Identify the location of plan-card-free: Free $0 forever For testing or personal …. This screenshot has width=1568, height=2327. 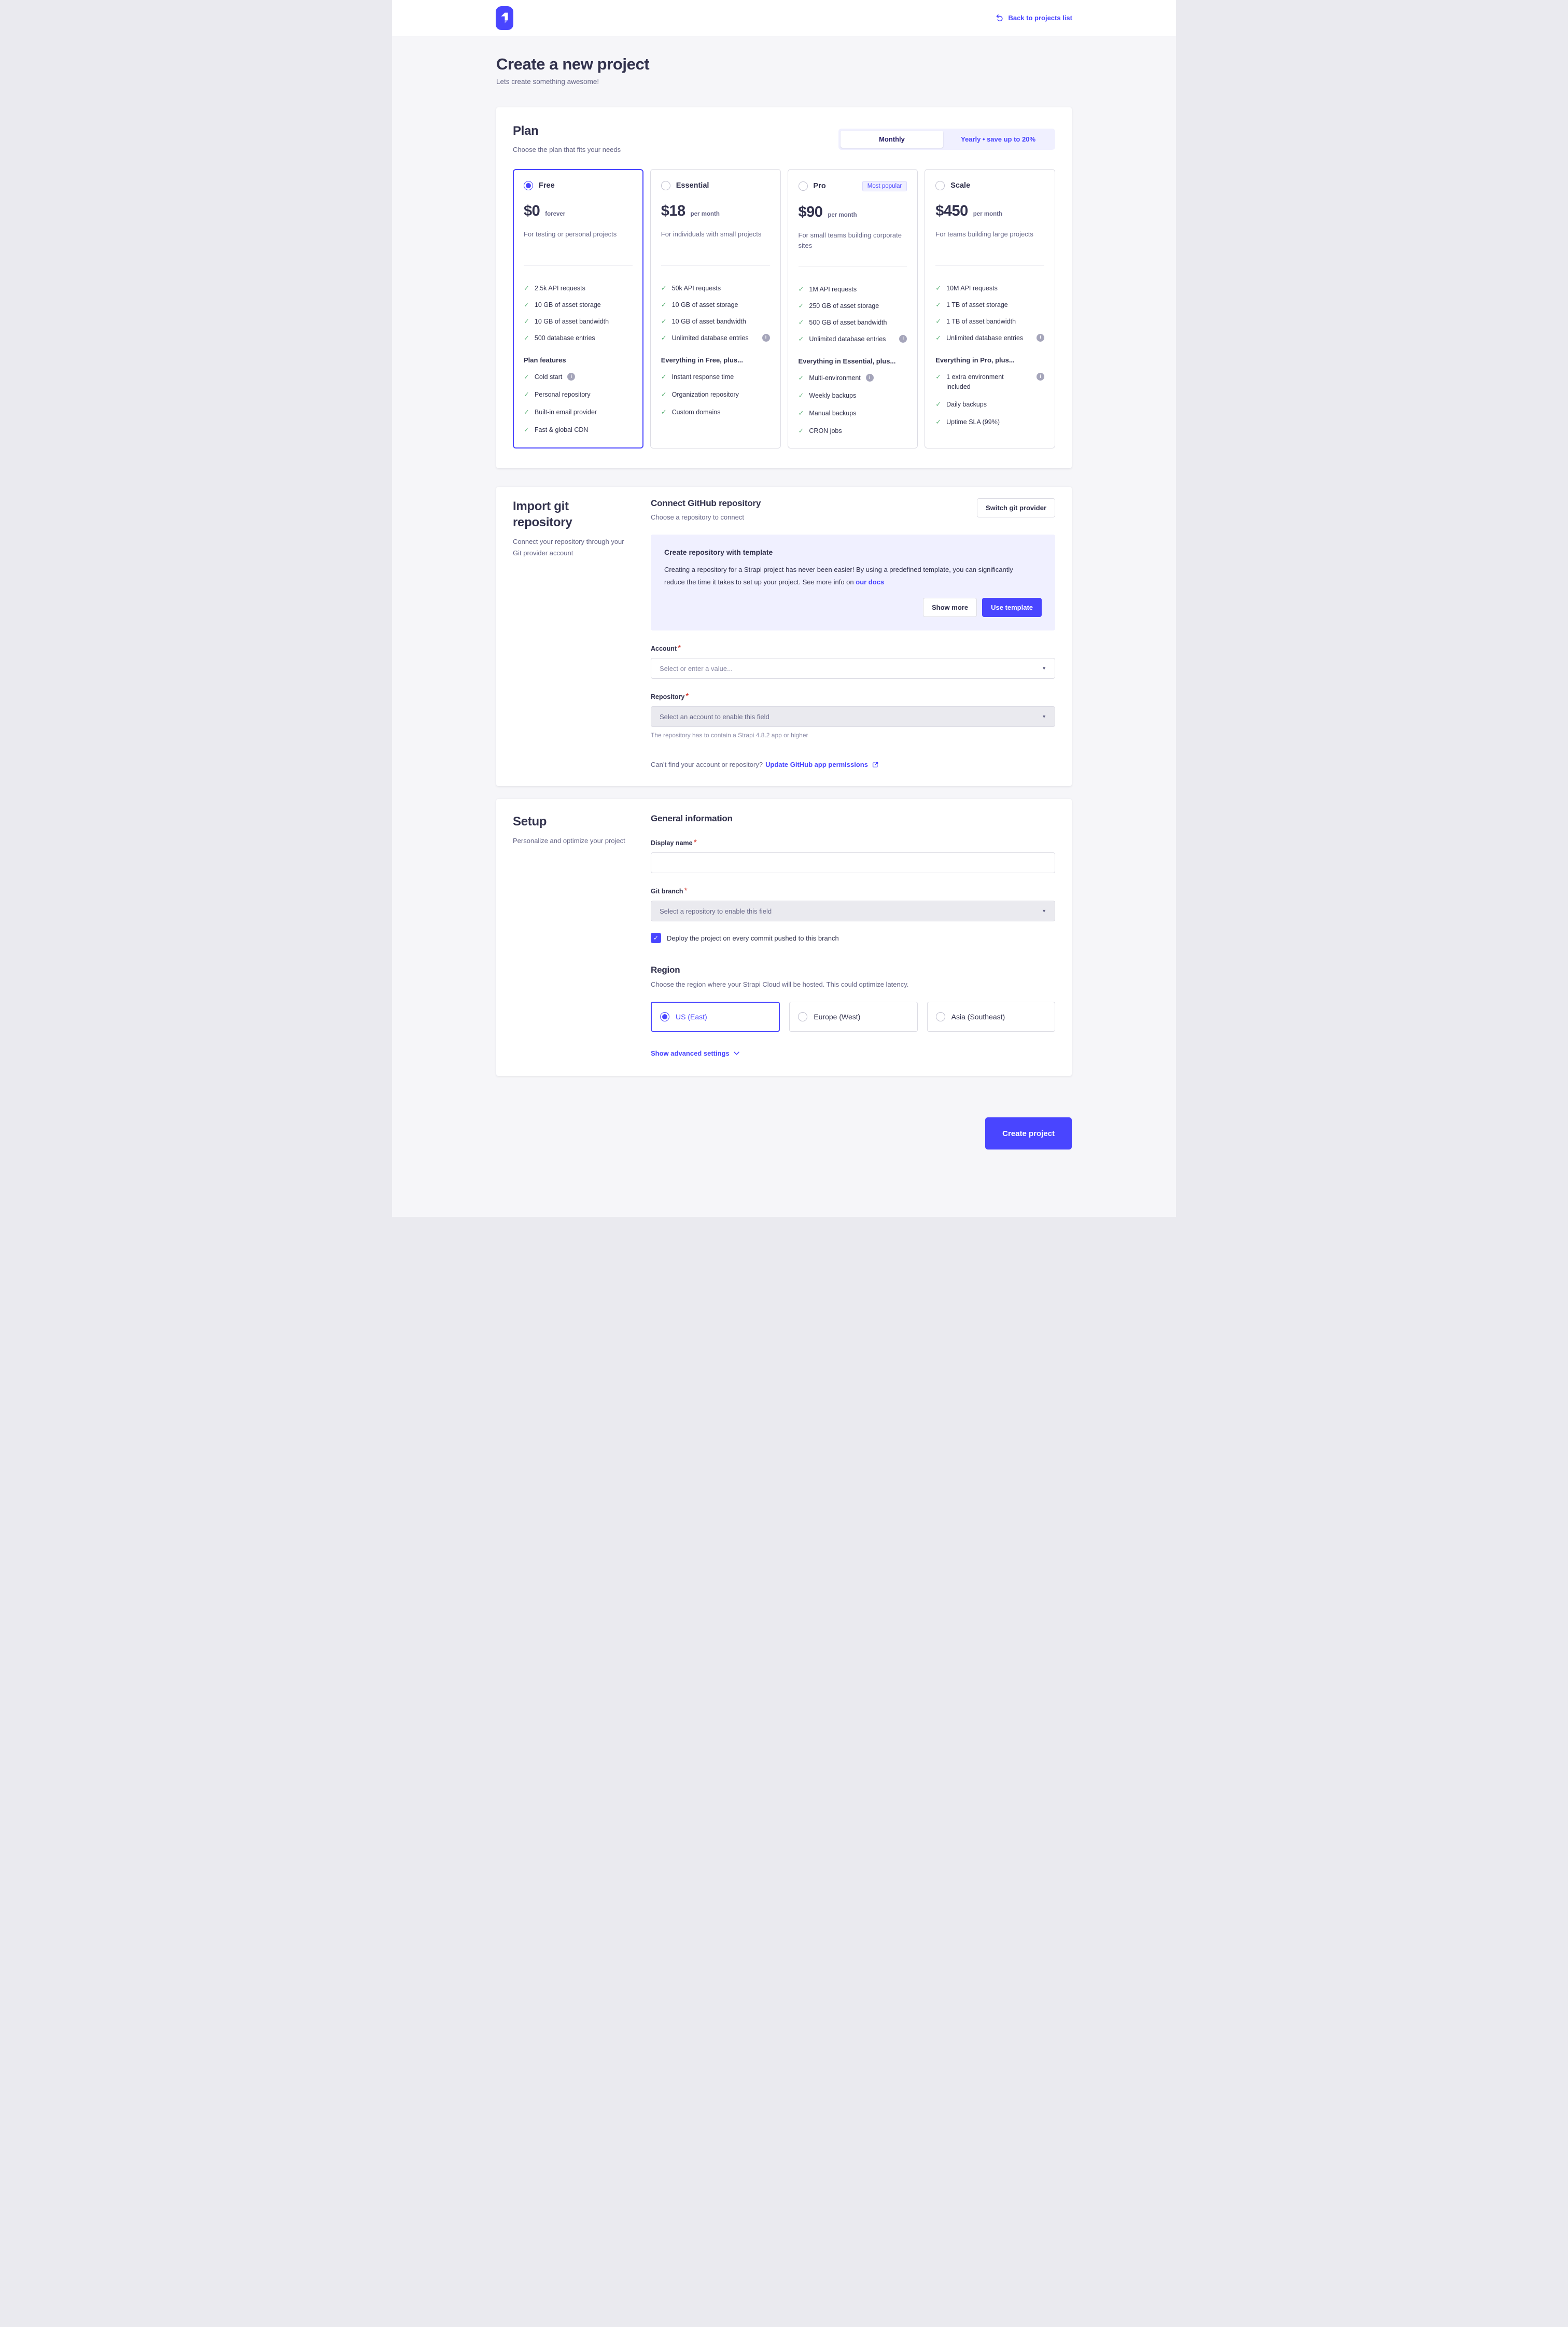
(578, 309).